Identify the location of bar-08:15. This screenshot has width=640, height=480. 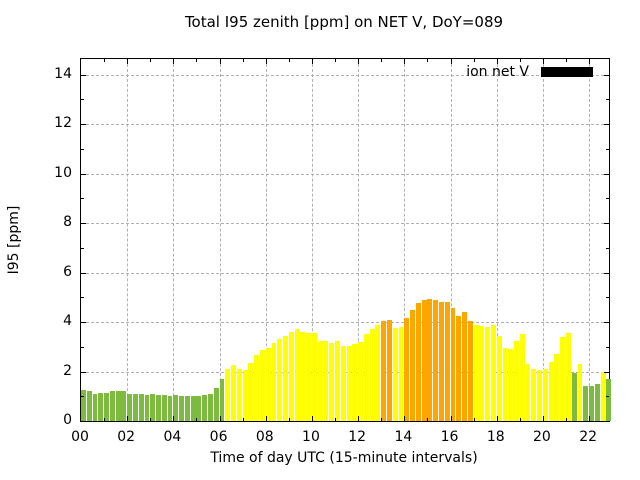
(274, 382).